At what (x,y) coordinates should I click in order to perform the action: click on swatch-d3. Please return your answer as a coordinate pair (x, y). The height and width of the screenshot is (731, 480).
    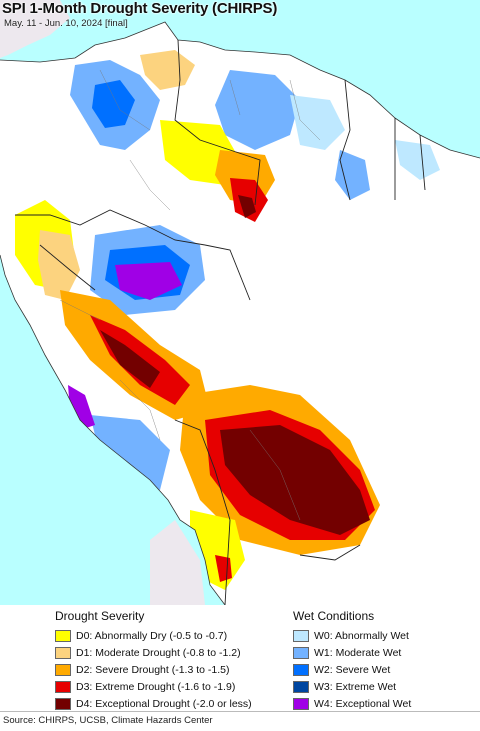
    Looking at the image, I should click on (63, 686).